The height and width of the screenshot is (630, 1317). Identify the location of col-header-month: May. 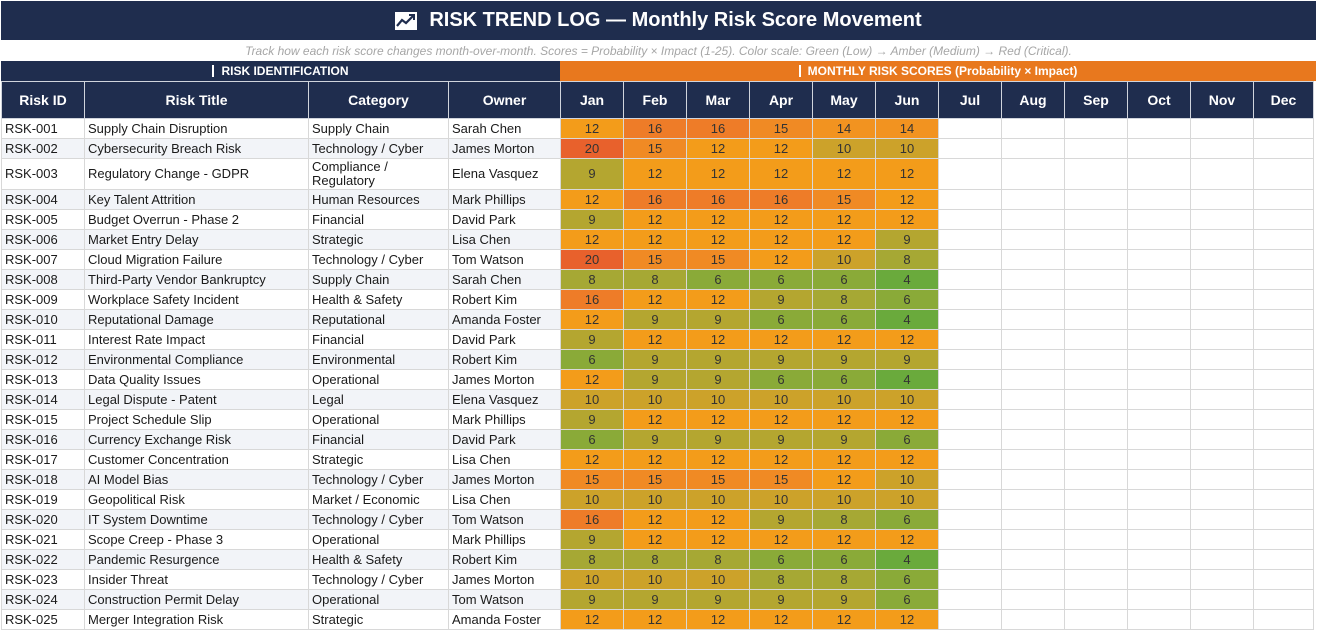
(844, 100).